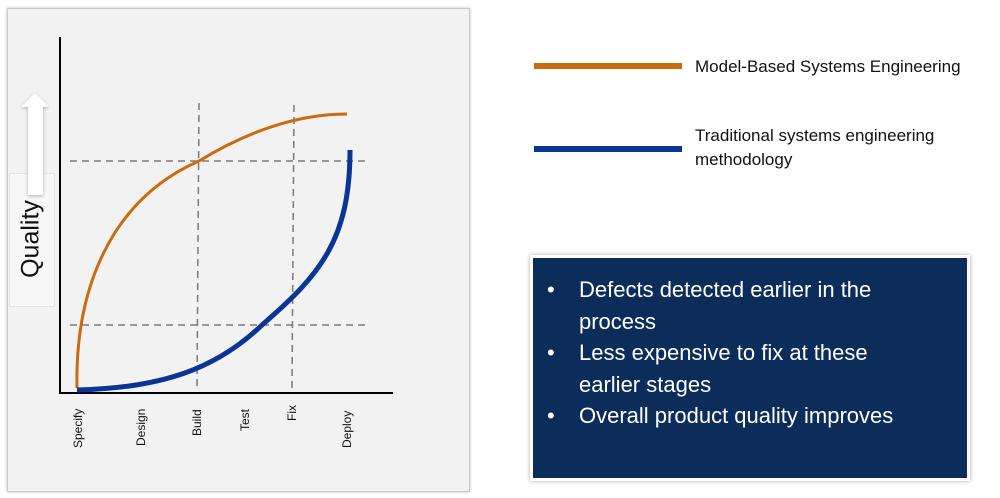  Describe the element at coordinates (746, 416) in the screenshot. I see `benefit-item: Overall product quality improves` at that location.